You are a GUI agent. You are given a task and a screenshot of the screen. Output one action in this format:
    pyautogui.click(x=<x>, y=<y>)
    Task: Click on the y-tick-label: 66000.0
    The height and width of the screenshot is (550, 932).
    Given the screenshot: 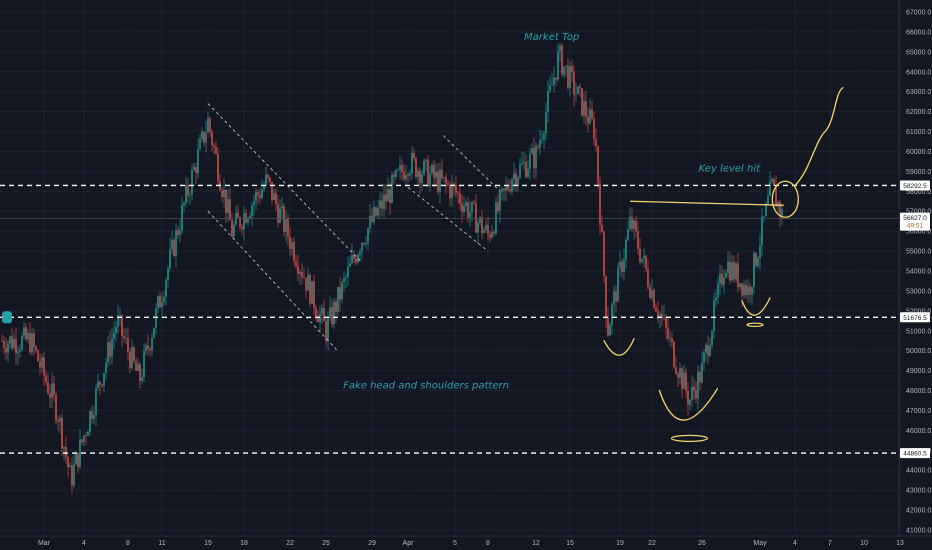 What is the action you would take?
    pyautogui.click(x=918, y=32)
    